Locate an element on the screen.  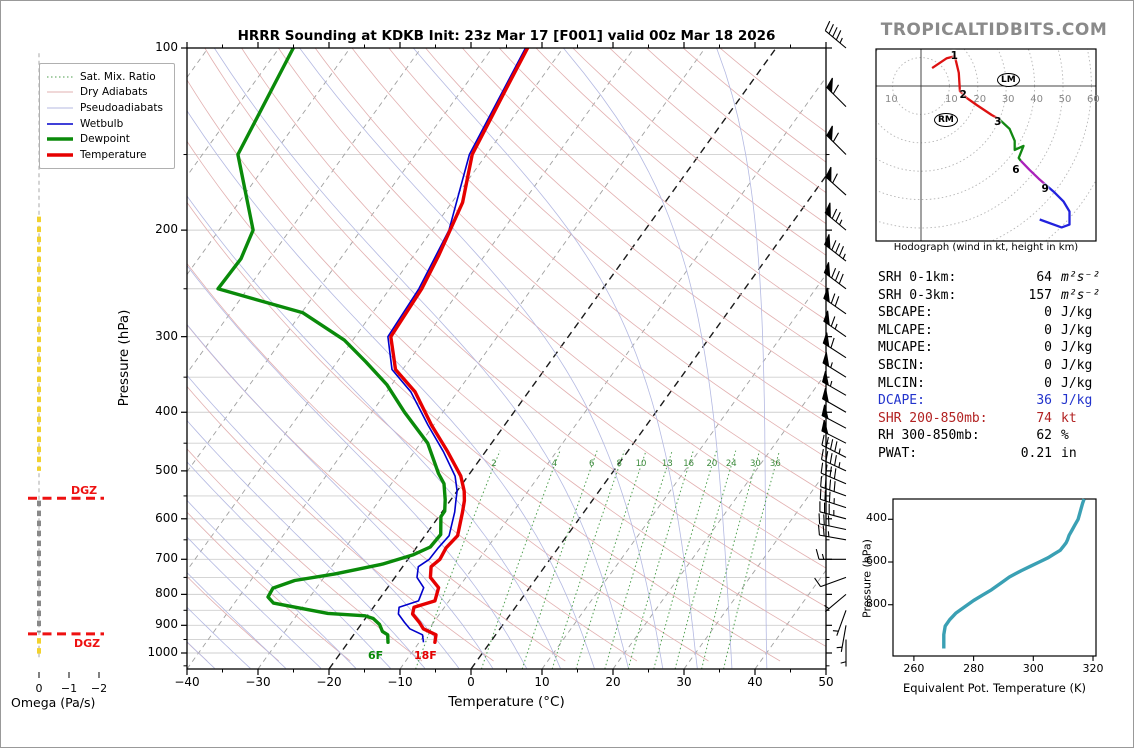
stat-label: MLCIN: is located at coordinates (901, 383).